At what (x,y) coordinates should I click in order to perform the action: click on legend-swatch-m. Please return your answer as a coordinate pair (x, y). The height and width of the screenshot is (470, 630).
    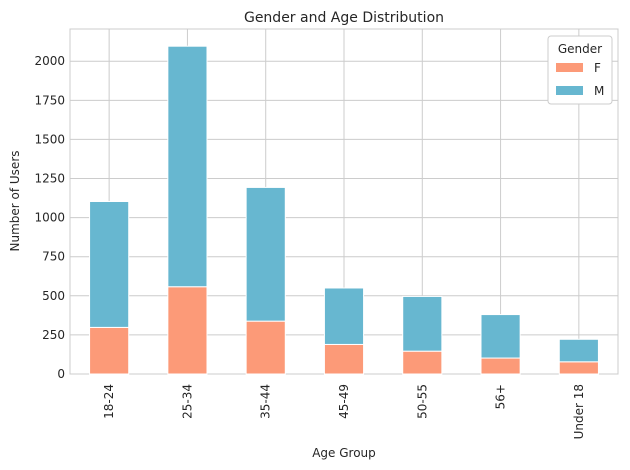
    Looking at the image, I should click on (569, 90).